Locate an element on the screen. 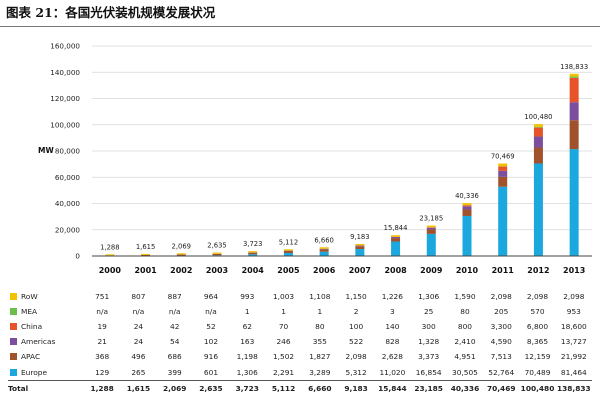 This screenshot has height=408, width=600. table-cell: 205 is located at coordinates (501, 312).